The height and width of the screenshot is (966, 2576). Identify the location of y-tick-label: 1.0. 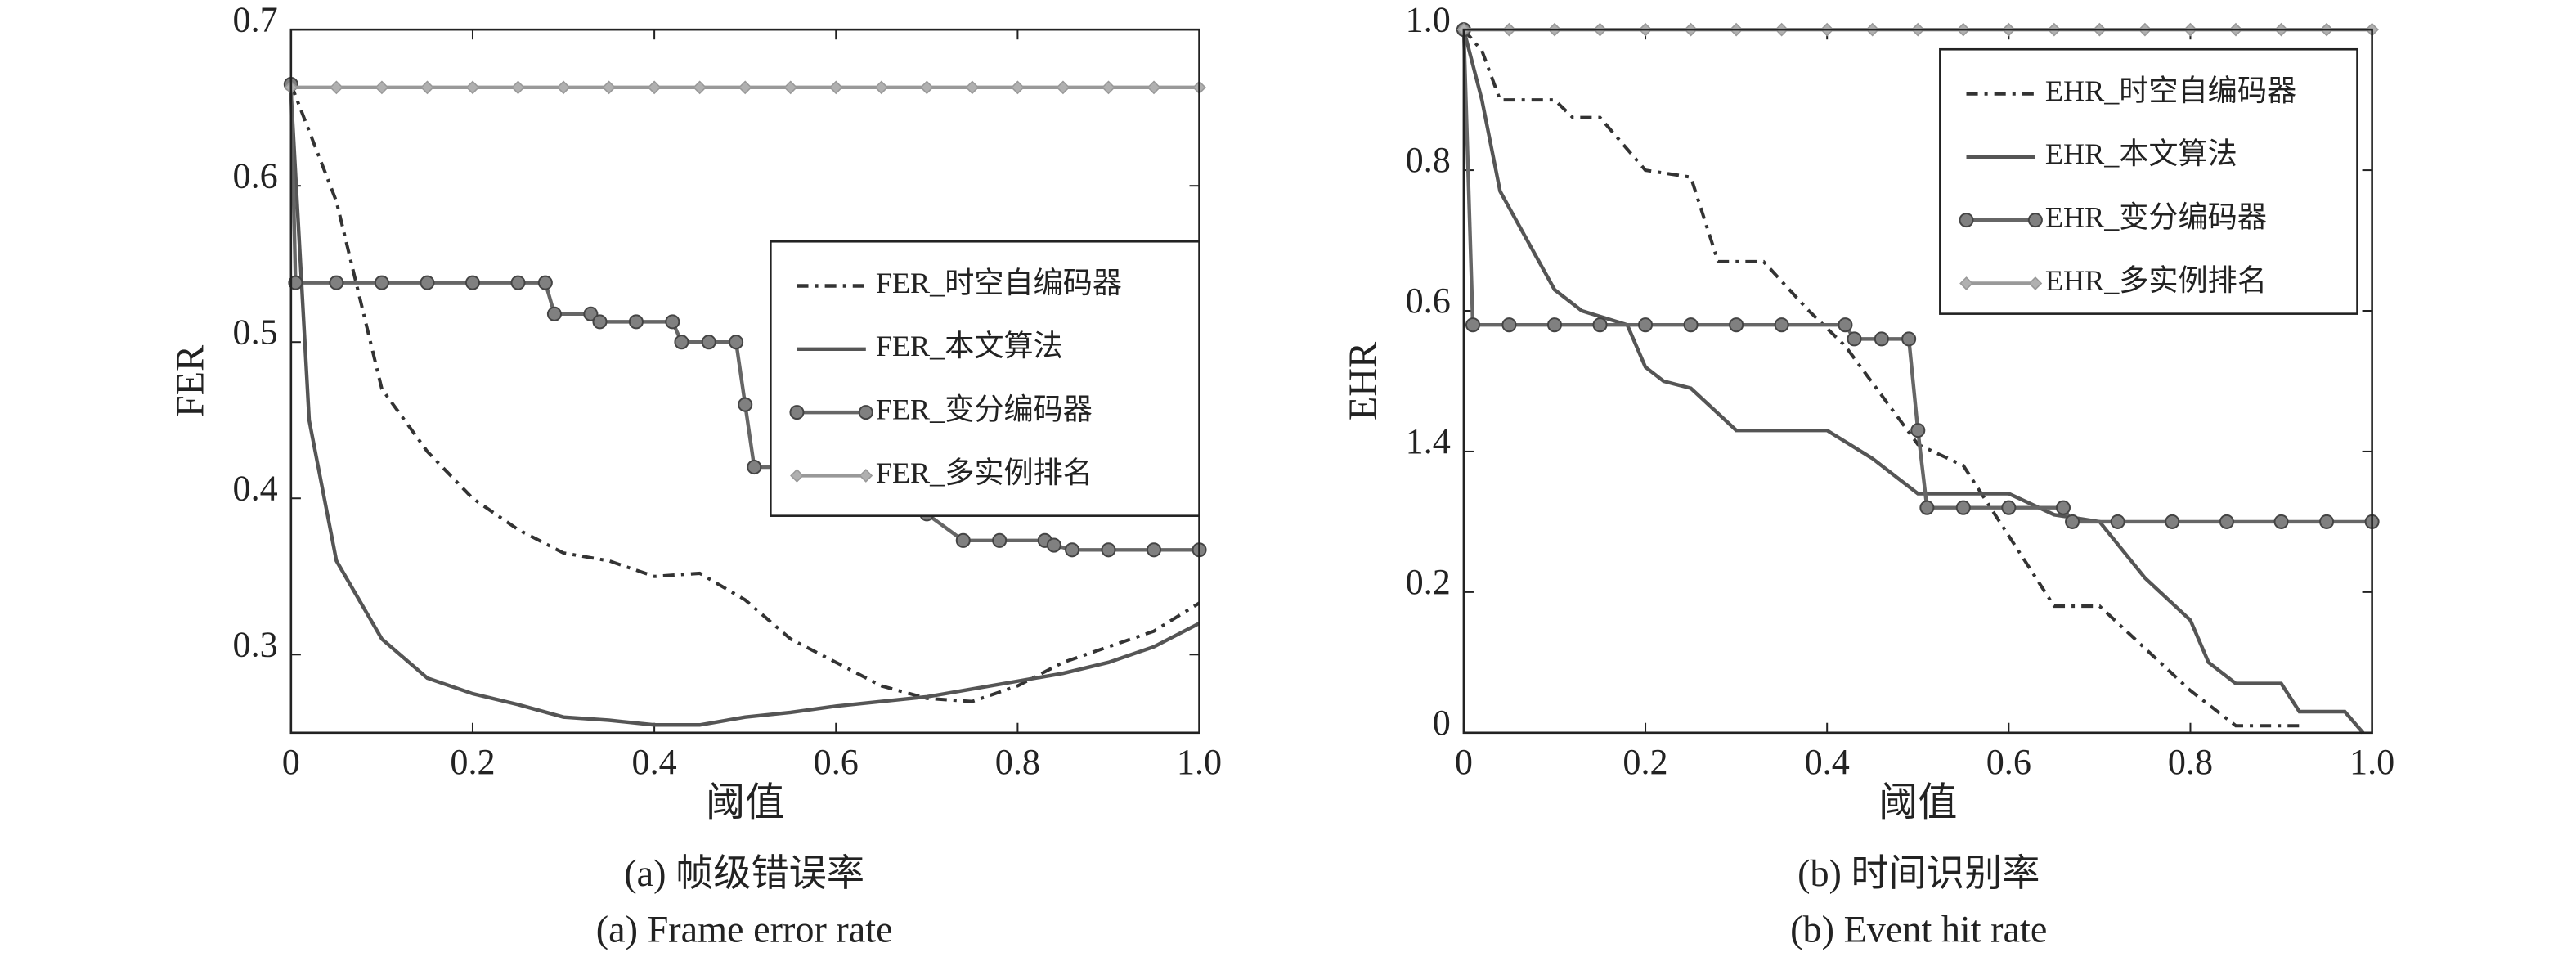
(1428, 20).